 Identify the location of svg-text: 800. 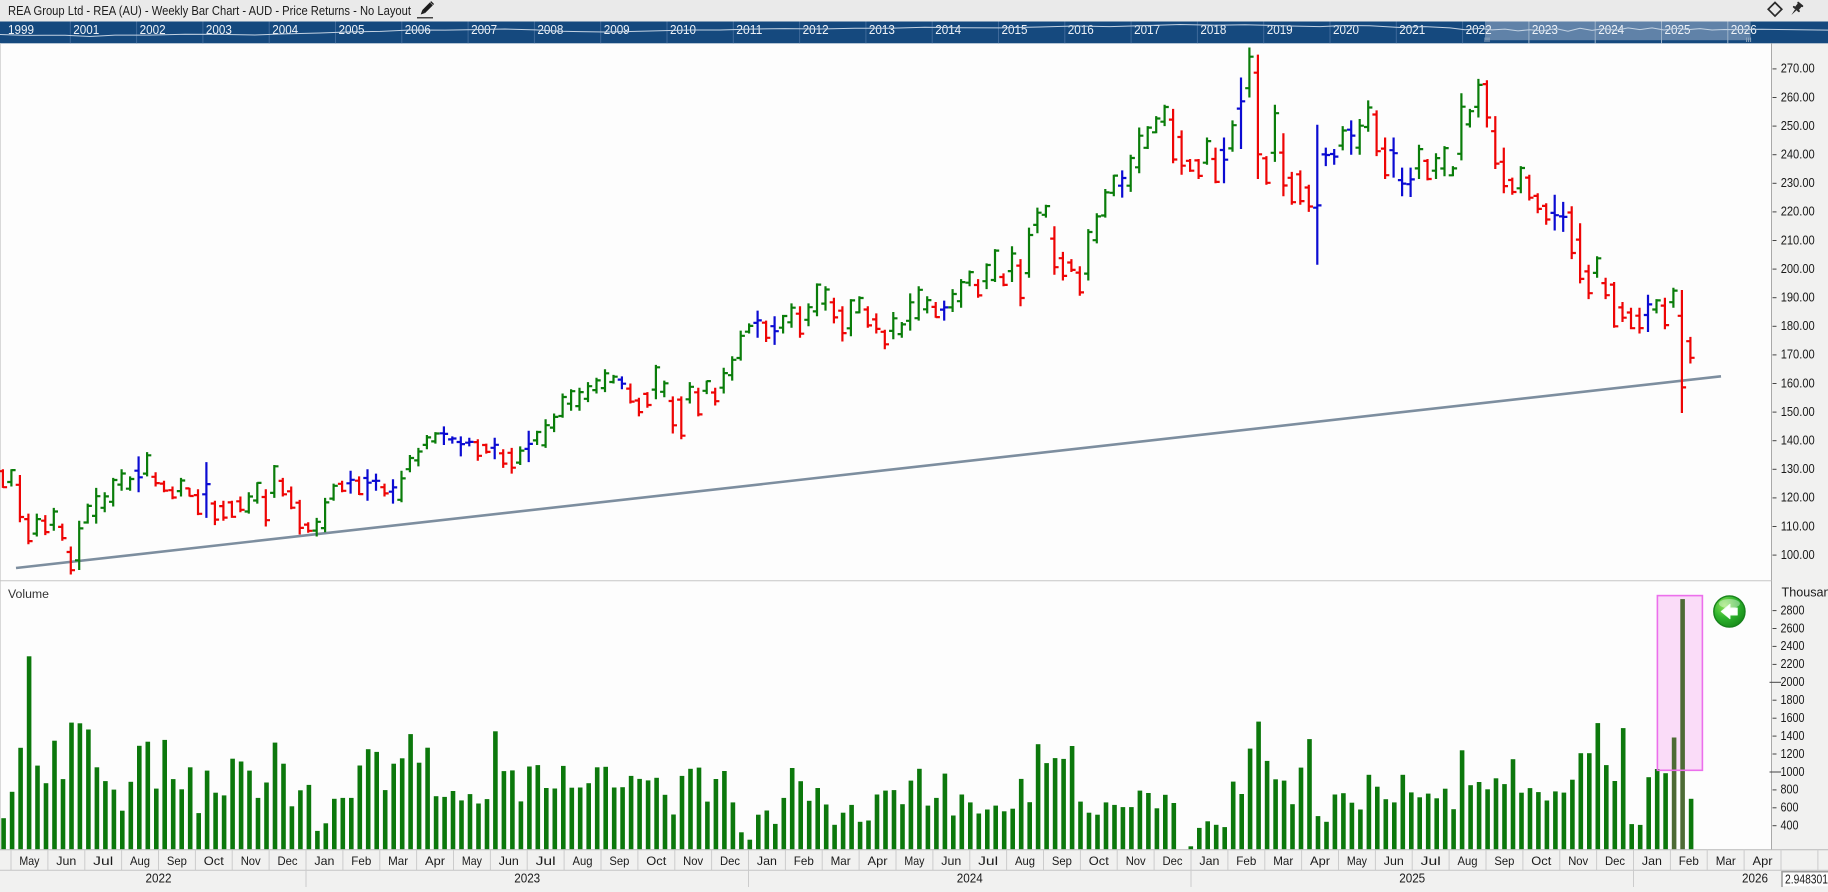
(1790, 790).